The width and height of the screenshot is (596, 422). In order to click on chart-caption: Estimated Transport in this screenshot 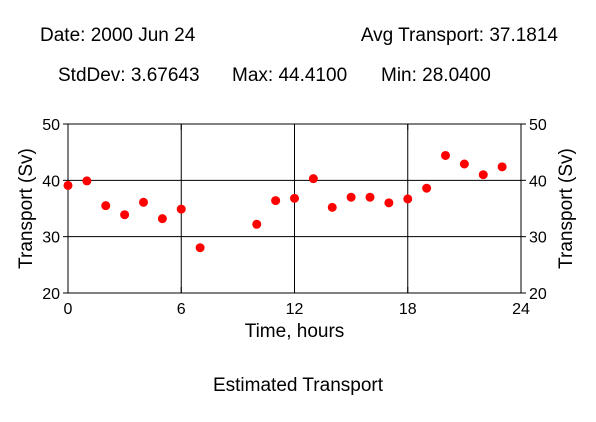, I will do `click(298, 385)`.